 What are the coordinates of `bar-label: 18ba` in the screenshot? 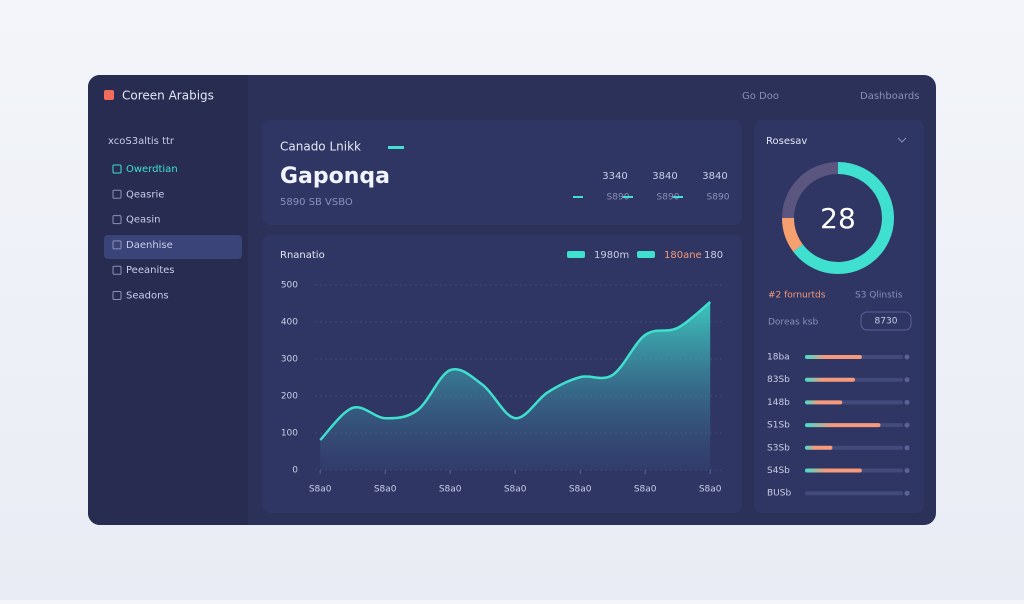 It's located at (778, 358).